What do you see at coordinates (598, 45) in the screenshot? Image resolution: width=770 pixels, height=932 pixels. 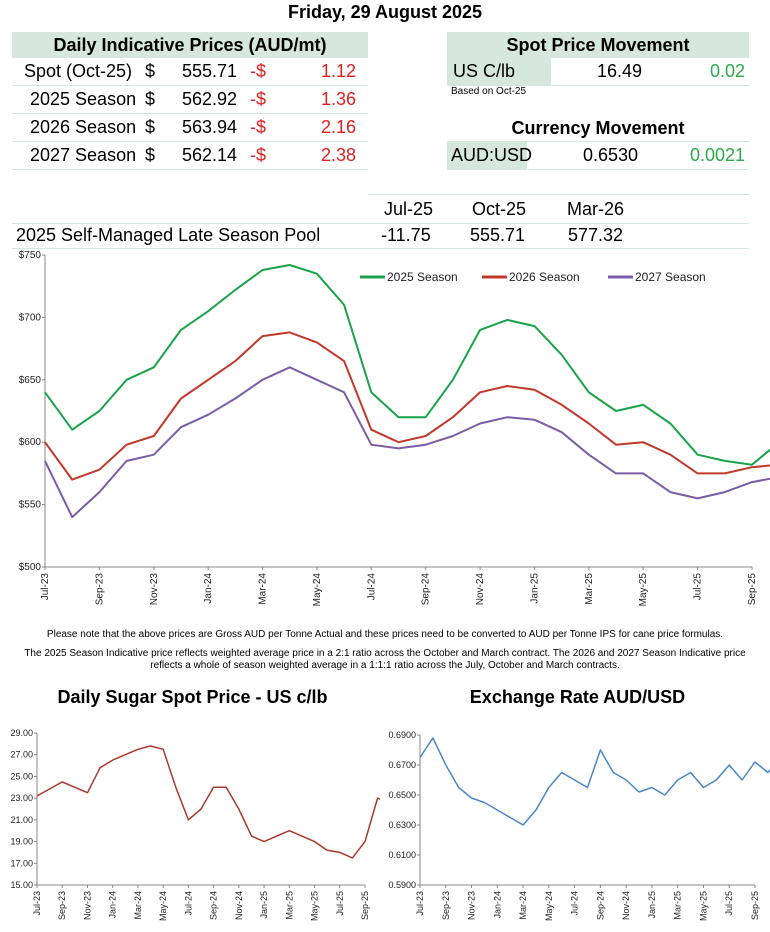 I see `spot-price-title: Spot Price Movement` at bounding box center [598, 45].